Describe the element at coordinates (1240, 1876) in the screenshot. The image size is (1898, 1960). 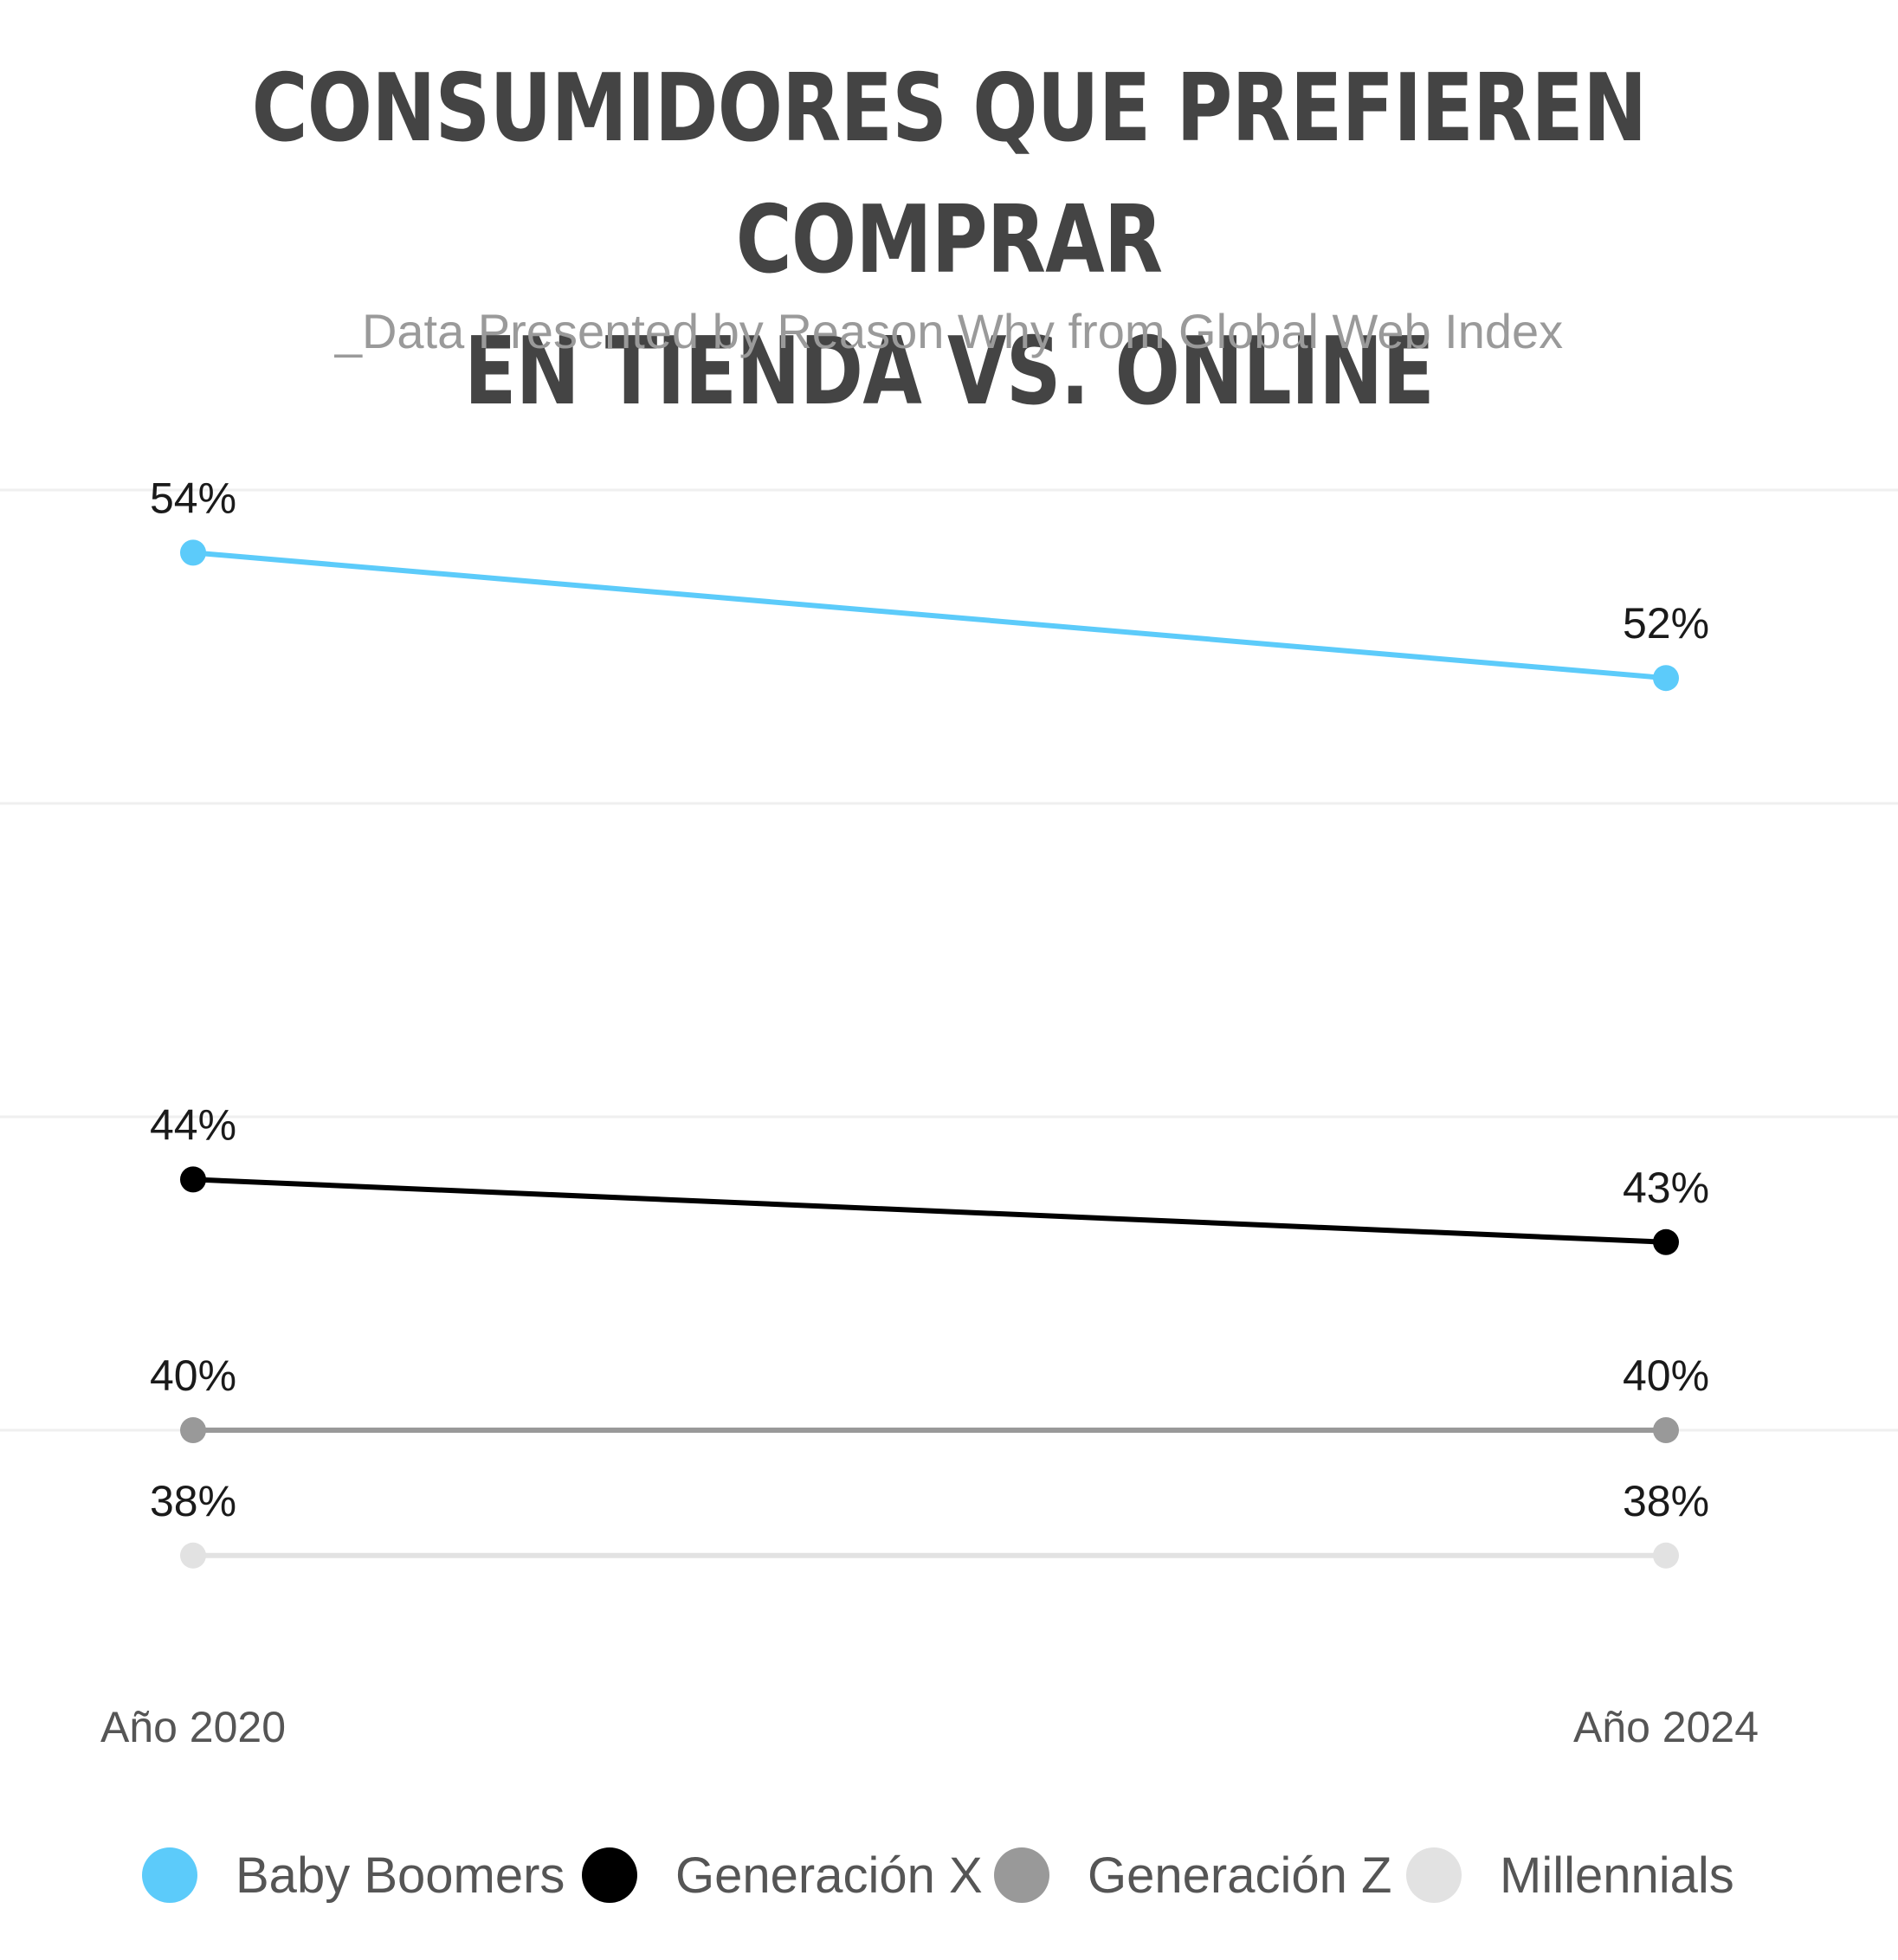
I see `legend-label: Generación Z` at that location.